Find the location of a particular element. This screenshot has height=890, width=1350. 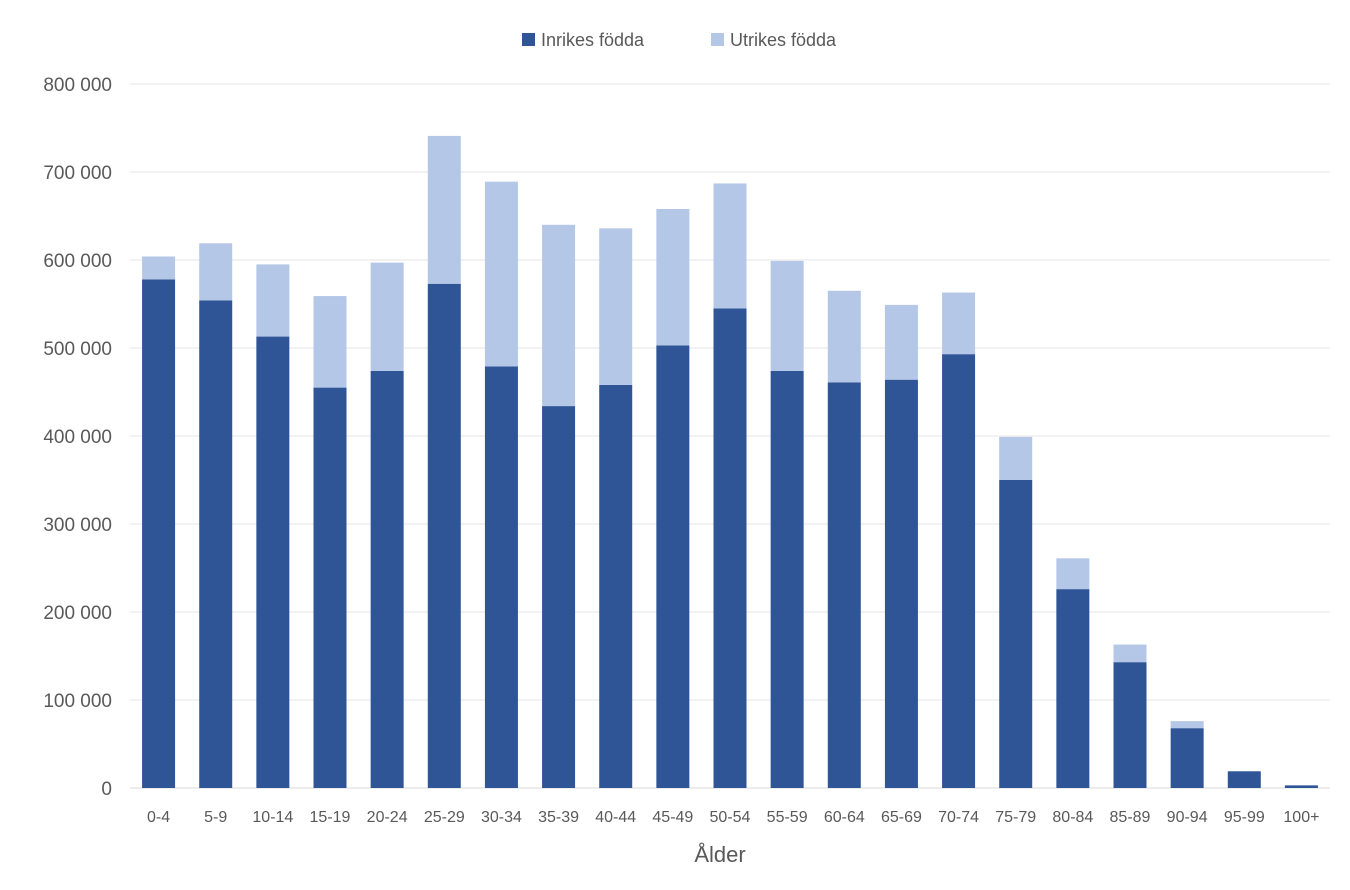

legend-item-inrikes-fodda: Inrikes födda is located at coordinates (583, 40).